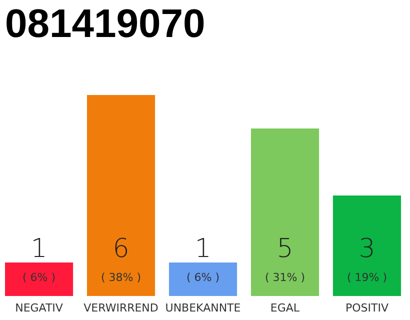 The height and width of the screenshot is (320, 410). Describe the element at coordinates (121, 308) in the screenshot. I see `x-tick-label: VERWIRREND` at that location.